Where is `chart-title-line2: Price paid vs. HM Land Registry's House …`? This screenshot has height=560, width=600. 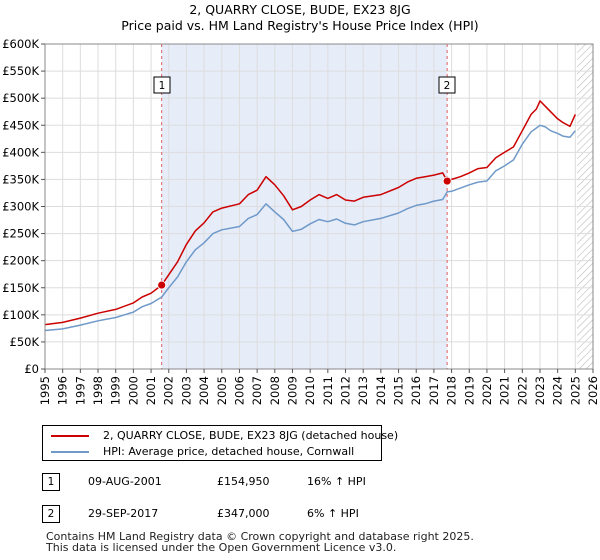 chart-title-line2: Price paid vs. HM Land Registry's House … is located at coordinates (300, 25).